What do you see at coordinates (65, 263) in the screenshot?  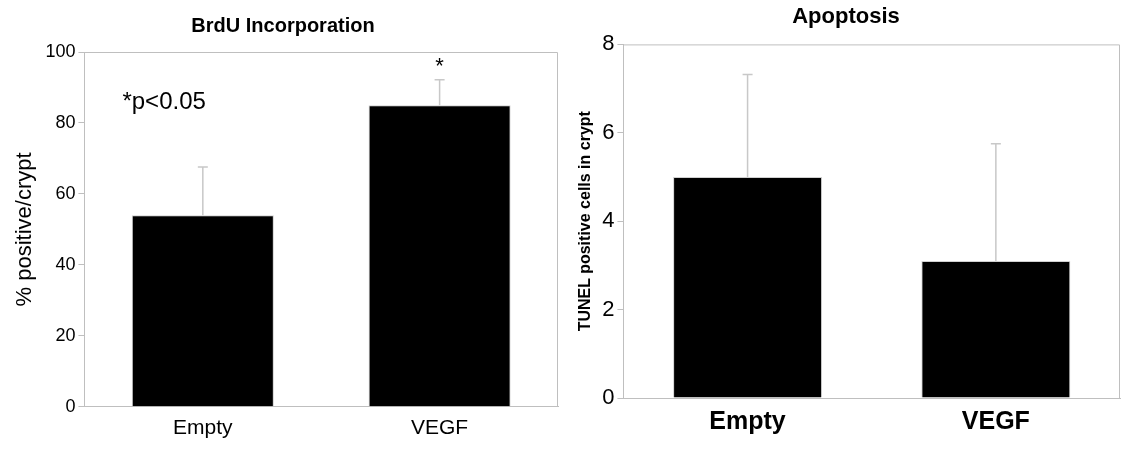 I see `y-tick-label: 40` at bounding box center [65, 263].